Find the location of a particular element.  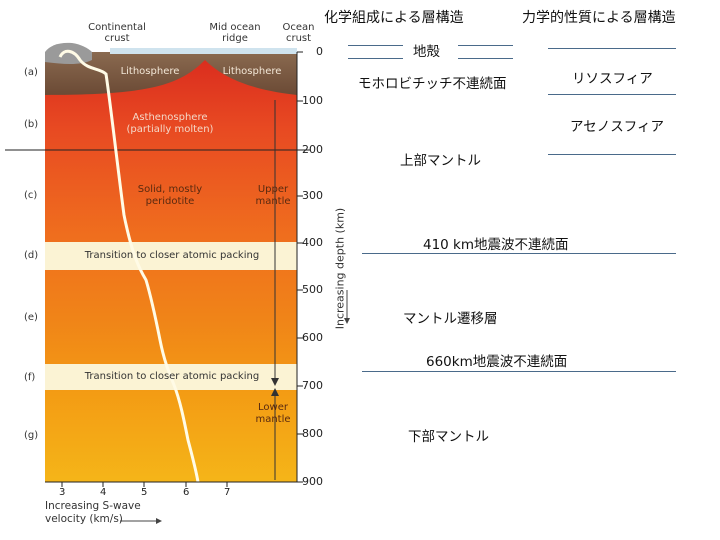

crust-line-right is located at coordinates (485, 45).